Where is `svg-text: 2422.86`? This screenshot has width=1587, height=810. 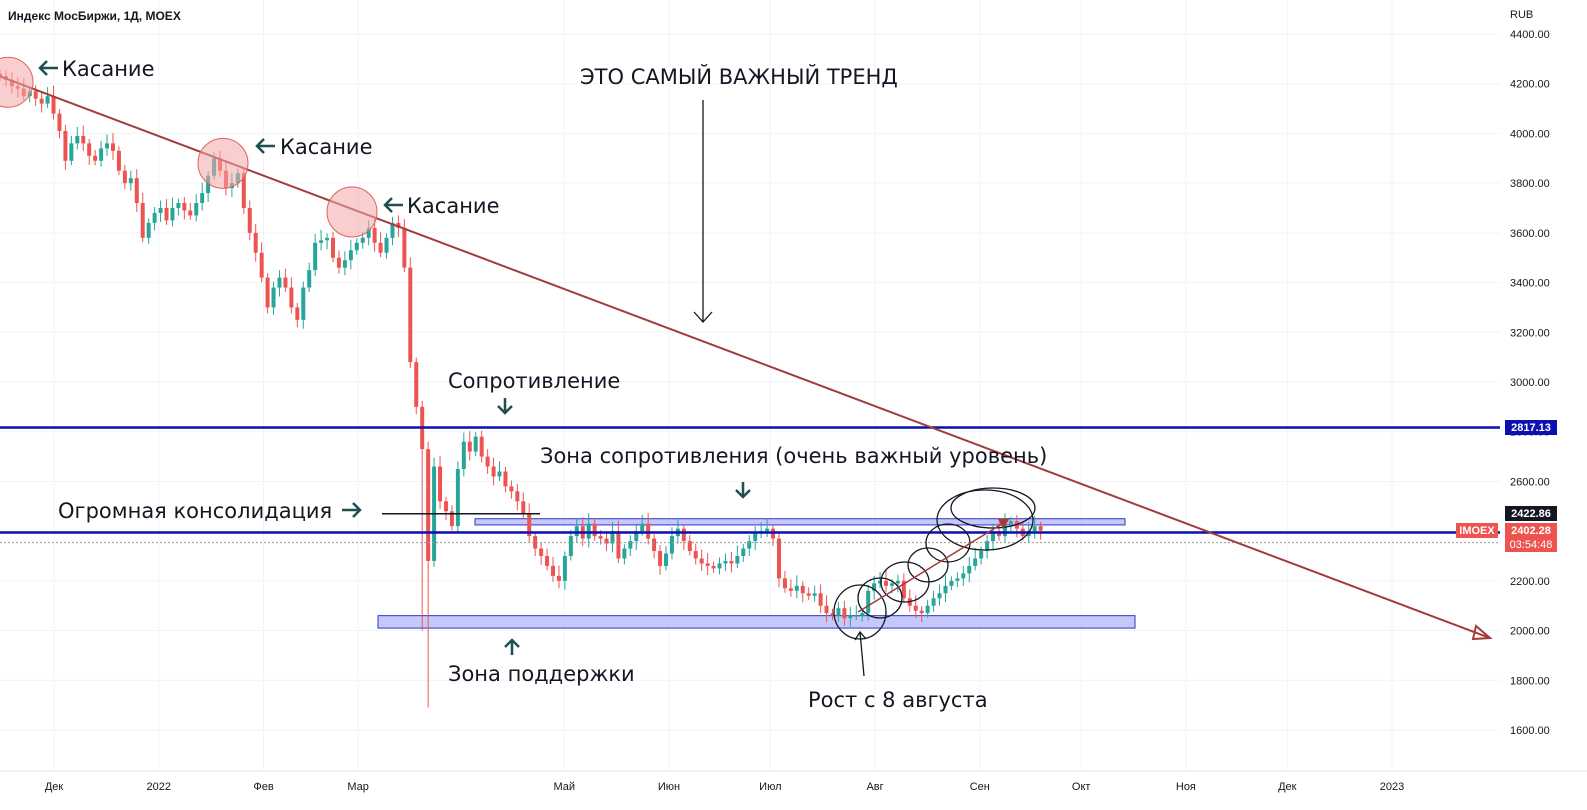 svg-text: 2422.86 is located at coordinates (1531, 514).